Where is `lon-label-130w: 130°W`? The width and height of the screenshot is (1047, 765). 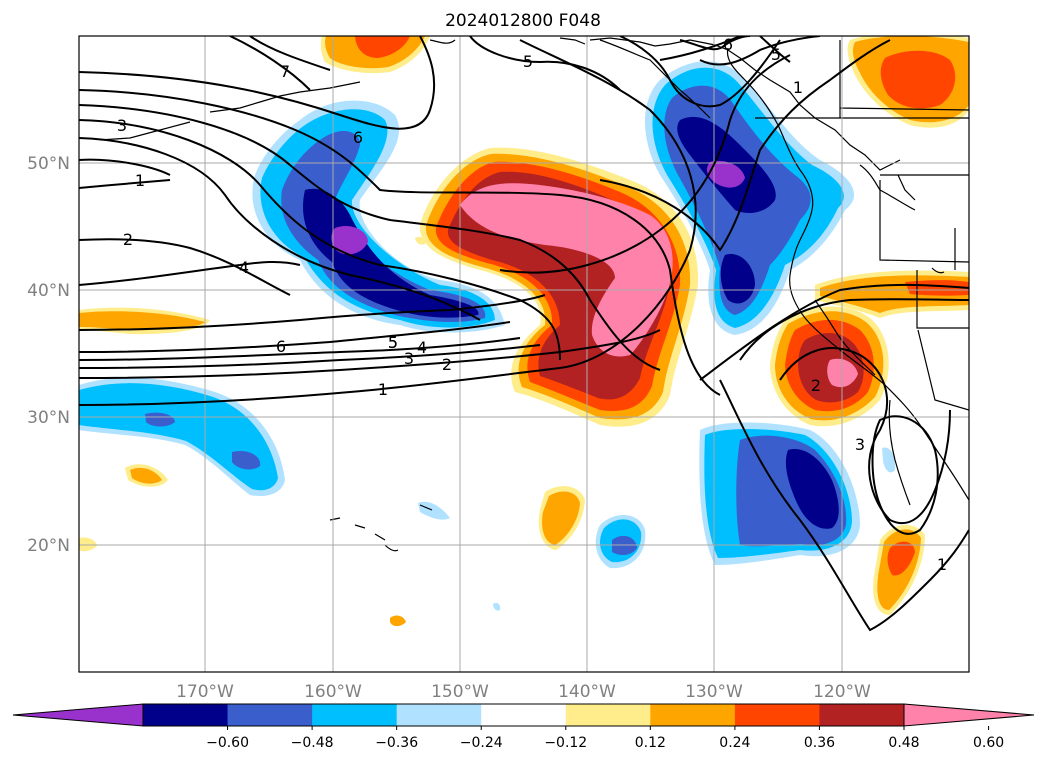 lon-label-130w: 130°W is located at coordinates (714, 692).